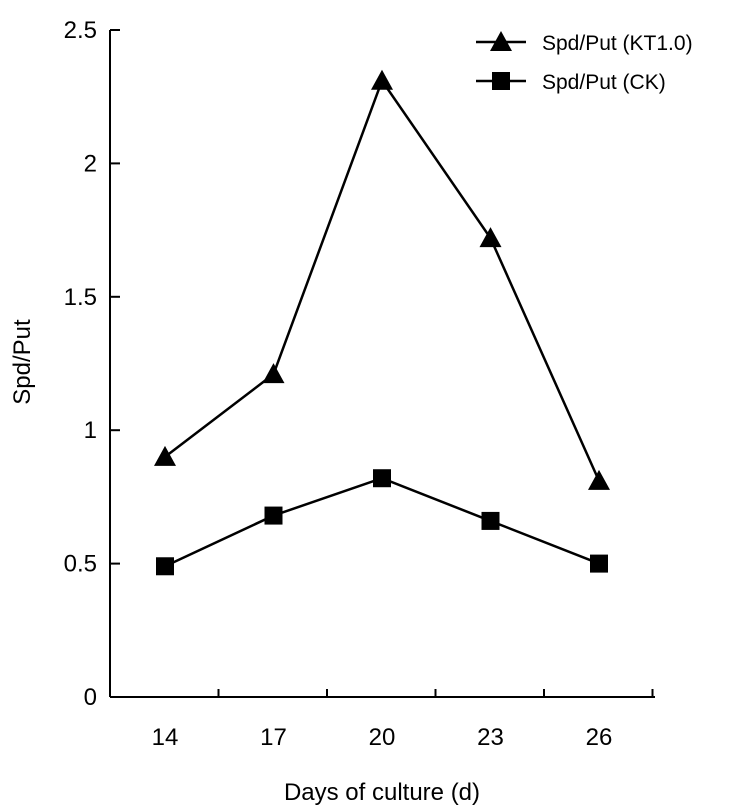  Describe the element at coordinates (90, 163) in the screenshot. I see `y-tick-label: 2` at that location.